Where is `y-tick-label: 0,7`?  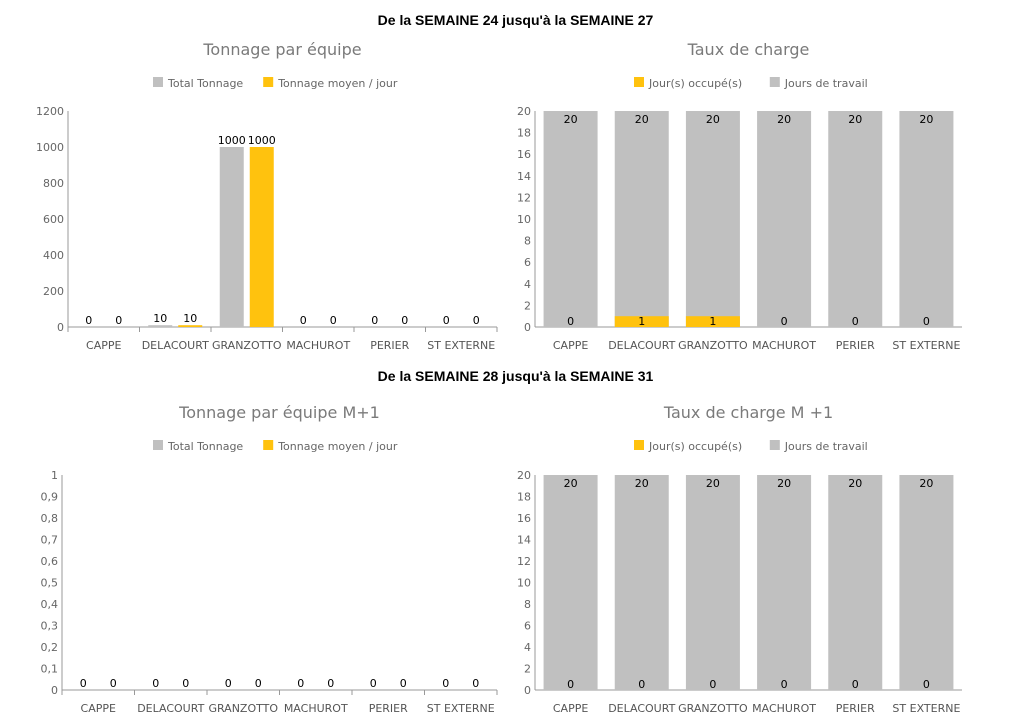 y-tick-label: 0,7 is located at coordinates (50, 540).